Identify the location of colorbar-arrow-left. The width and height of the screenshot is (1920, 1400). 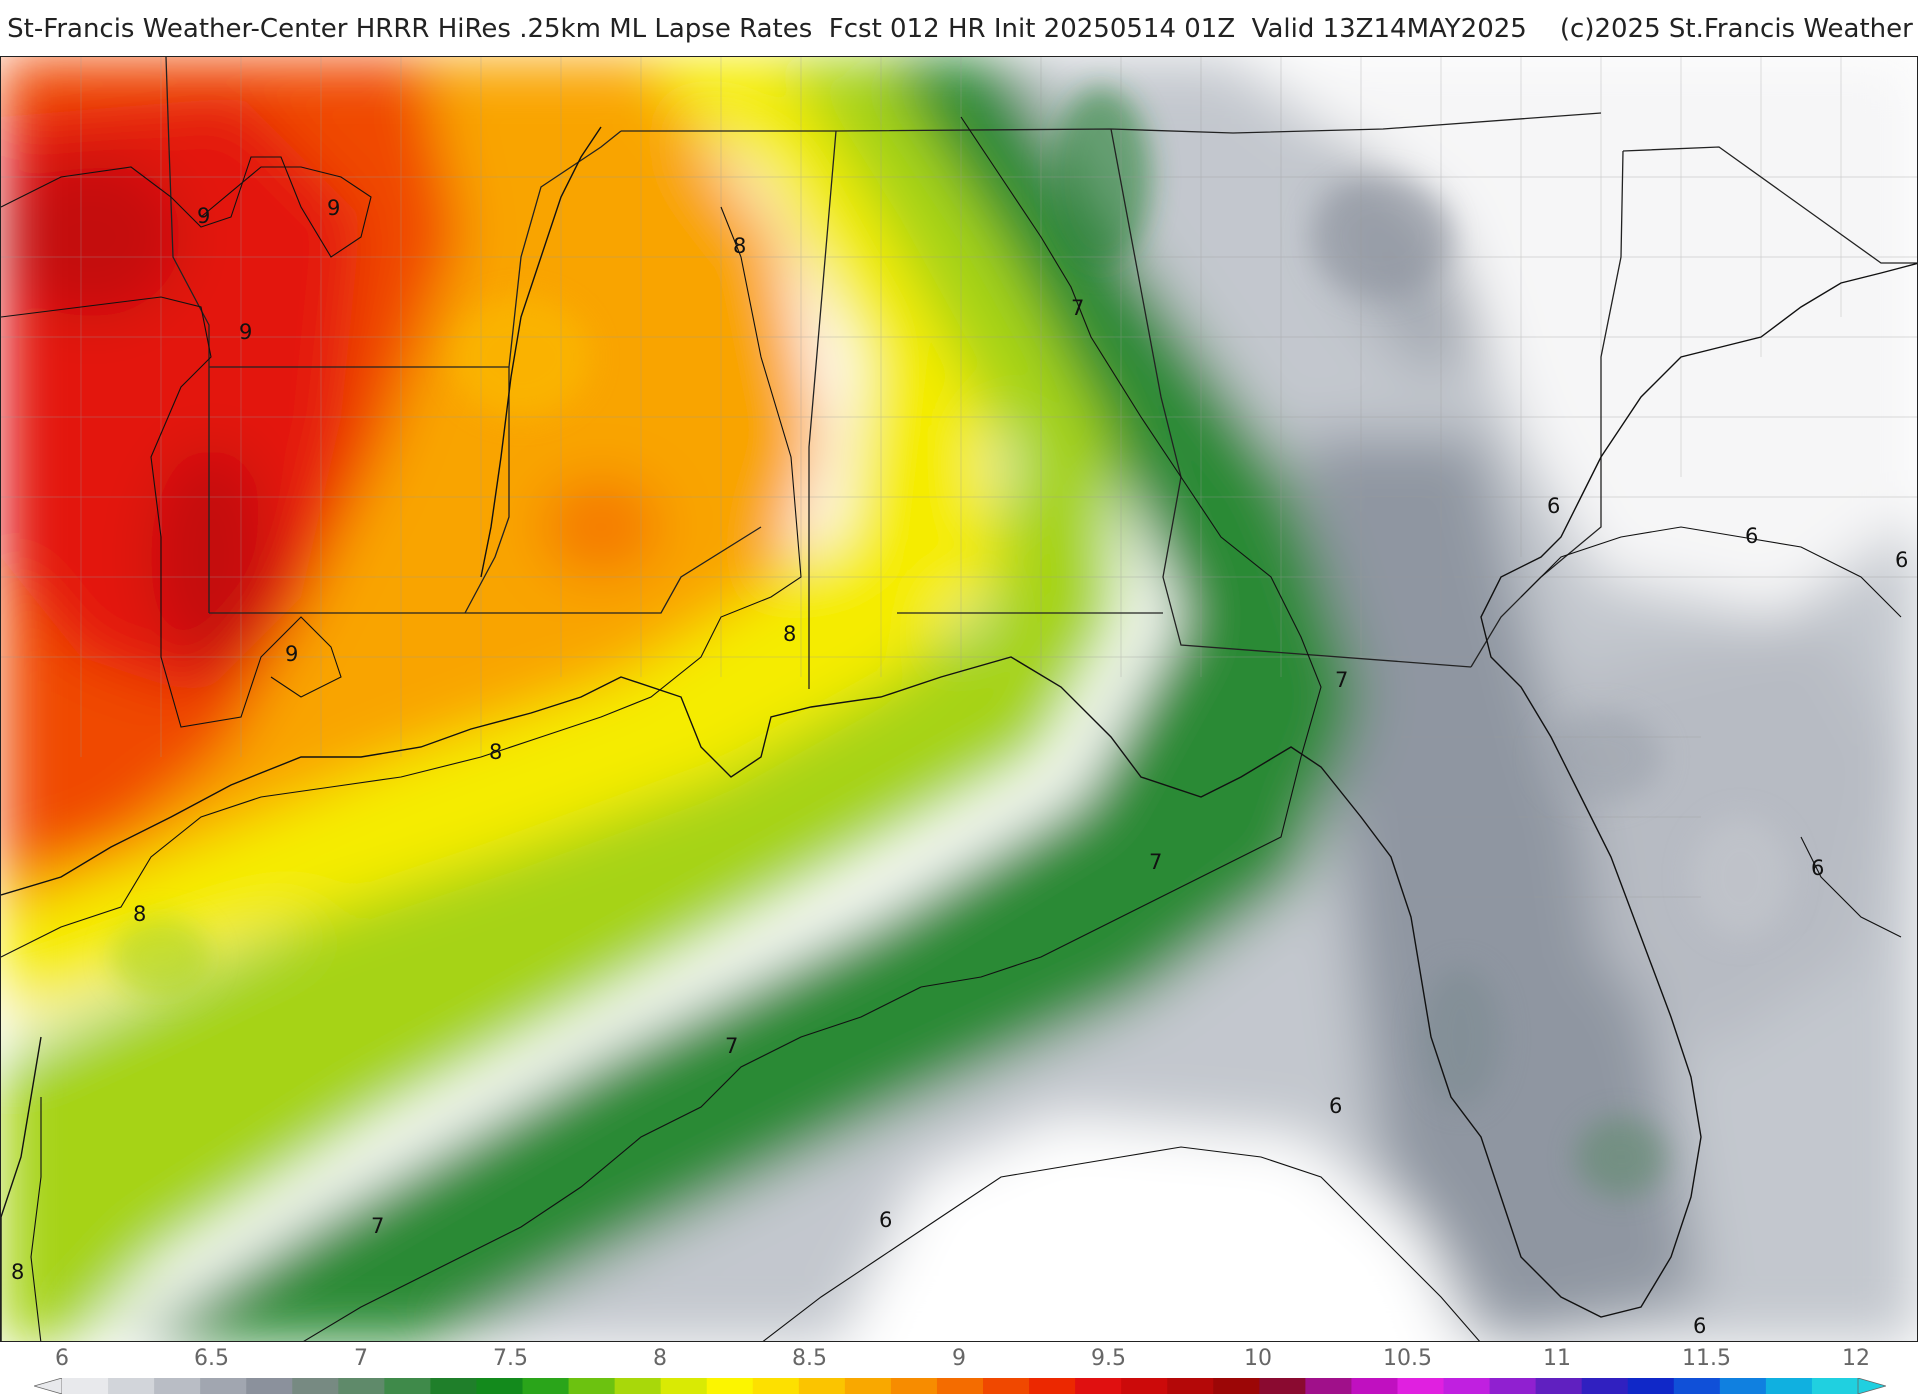
(48, 1386).